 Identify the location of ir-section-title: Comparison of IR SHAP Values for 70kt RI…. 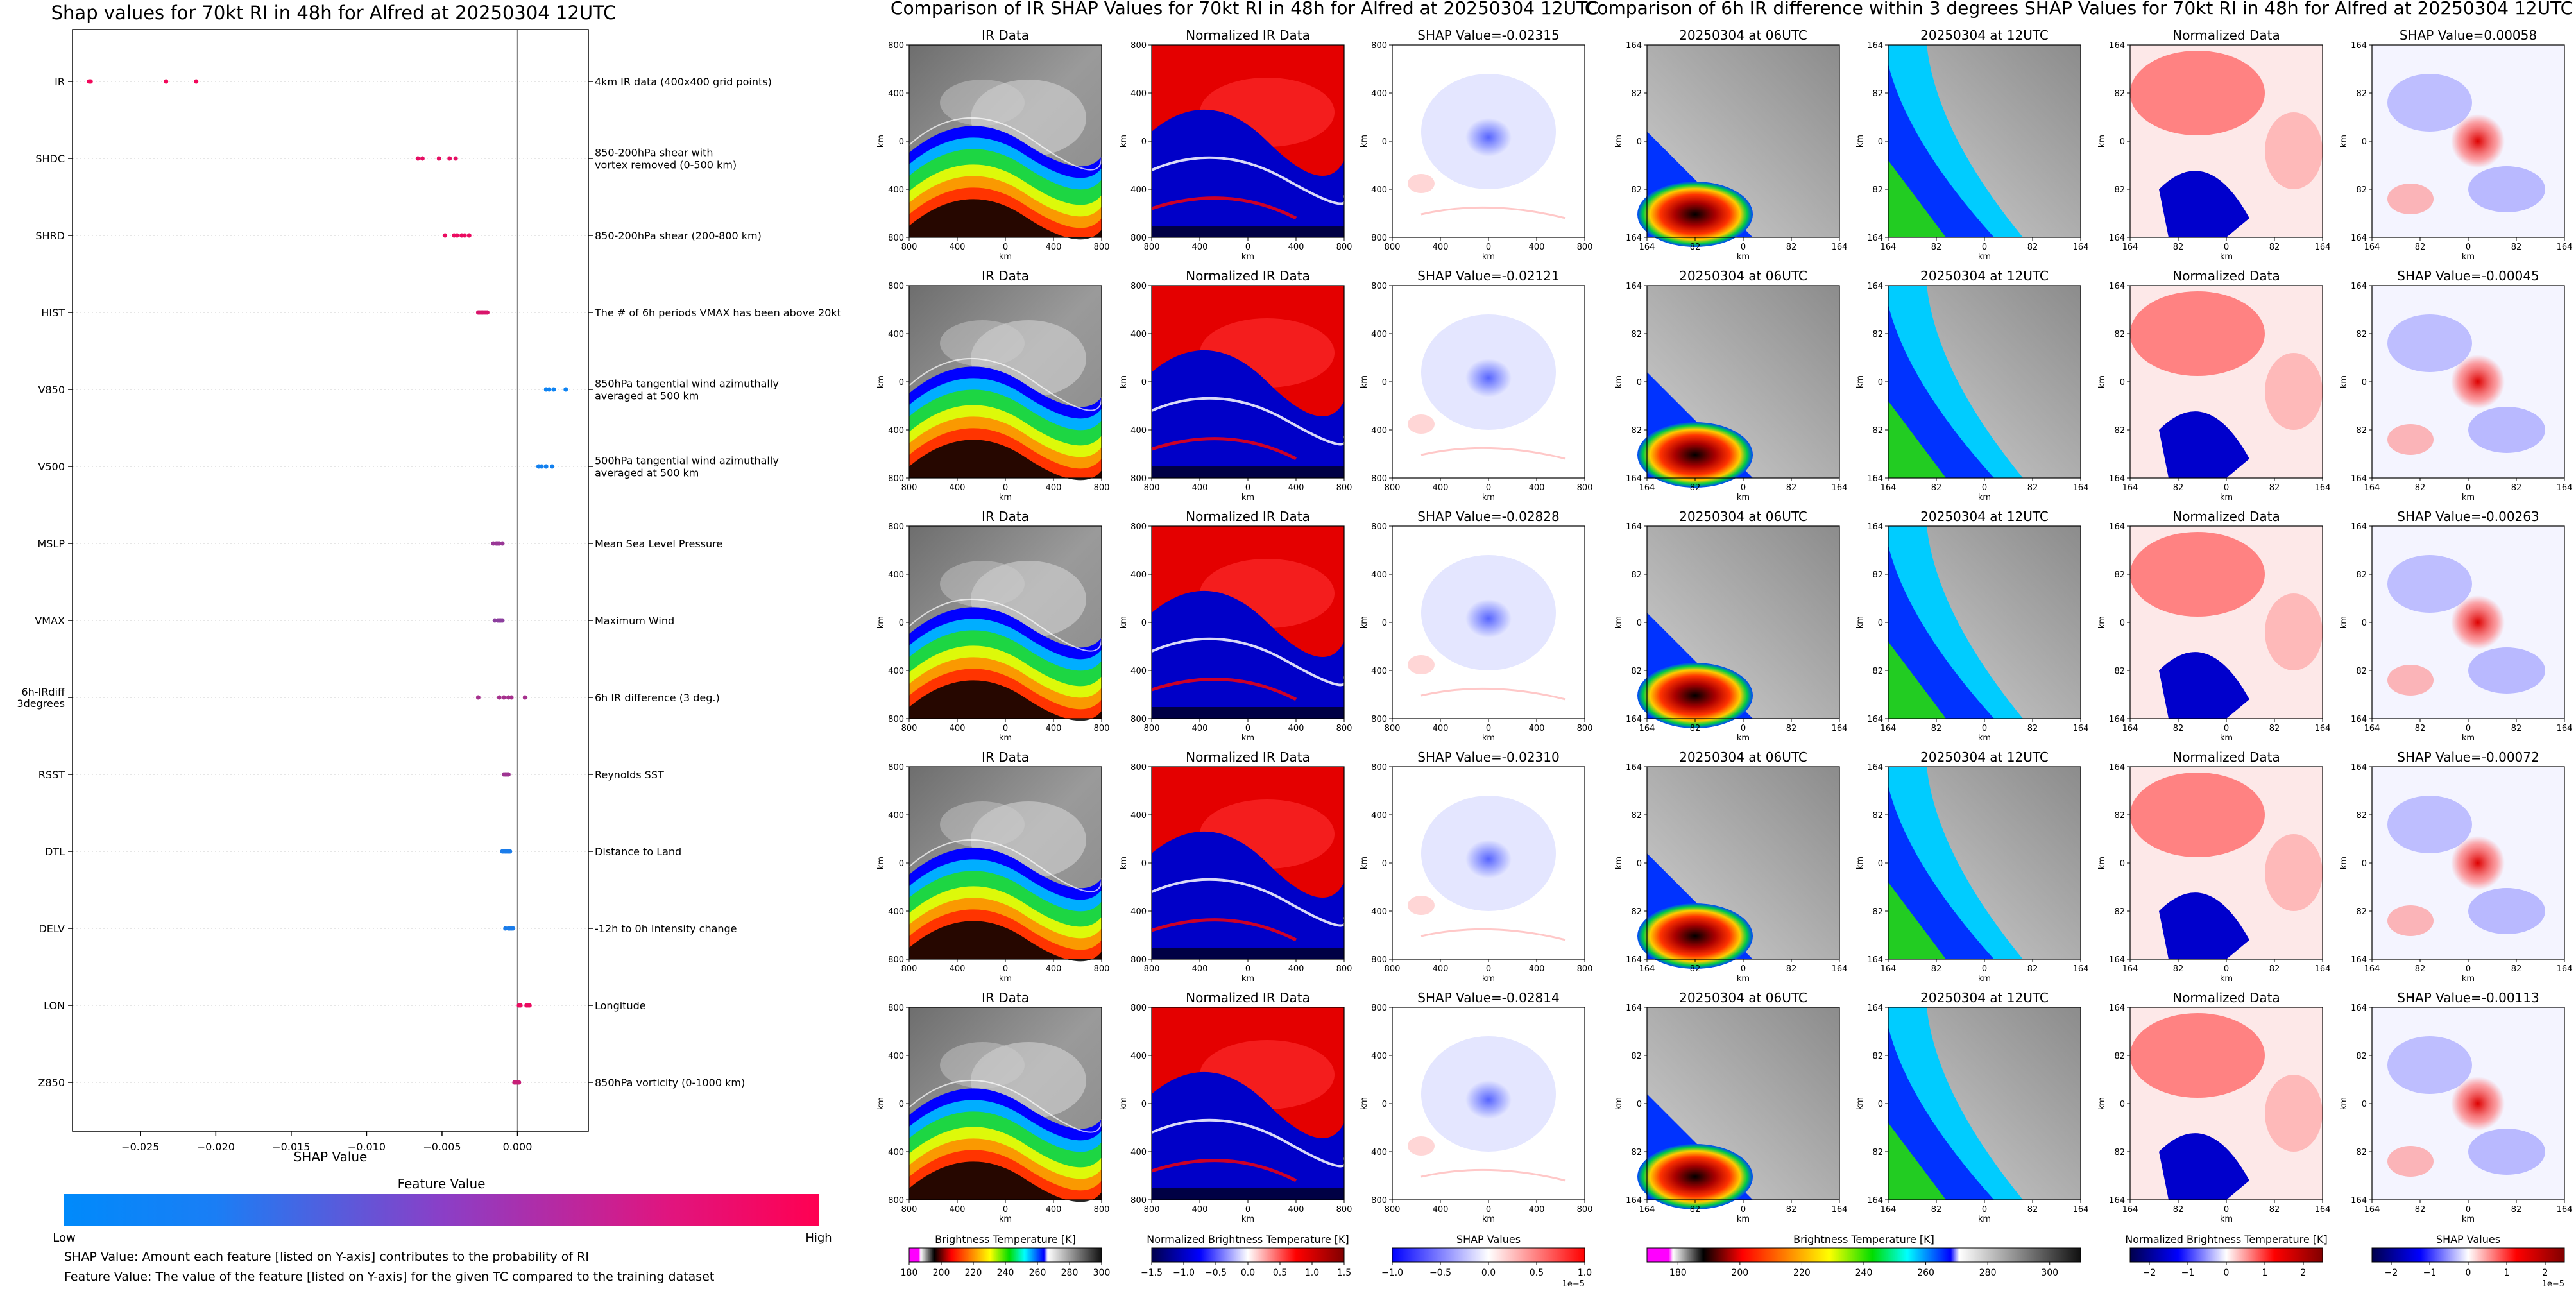
(1245, 9).